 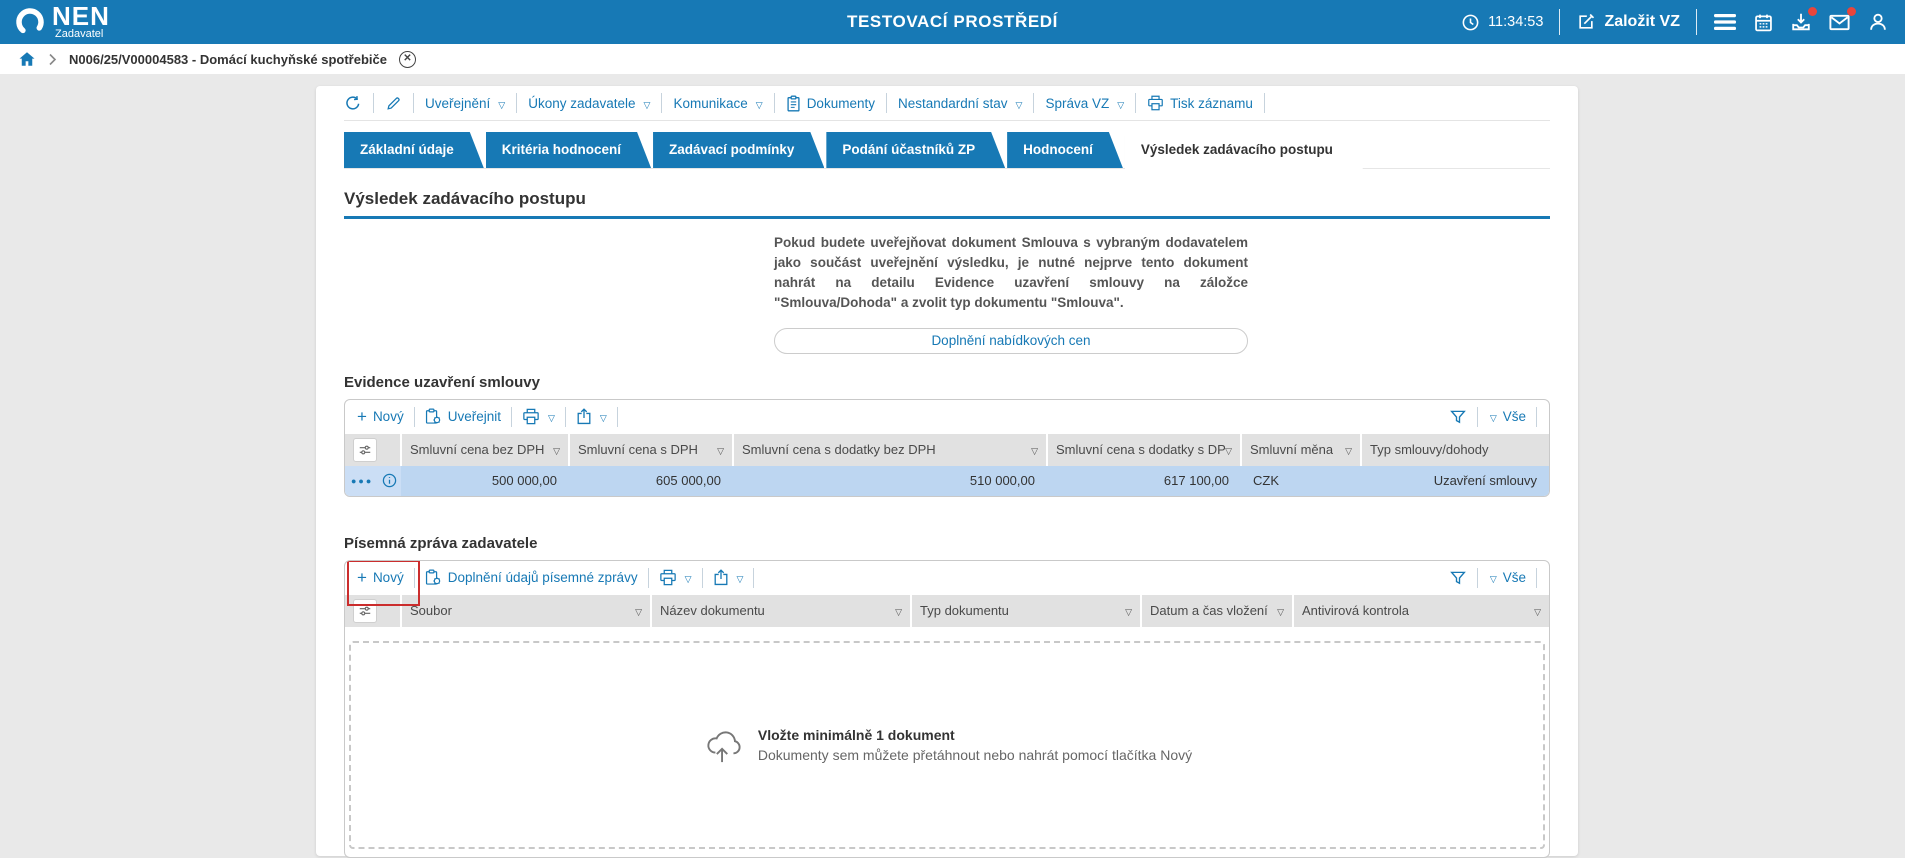 I want to click on history-refresh-icon, so click(x=353, y=103).